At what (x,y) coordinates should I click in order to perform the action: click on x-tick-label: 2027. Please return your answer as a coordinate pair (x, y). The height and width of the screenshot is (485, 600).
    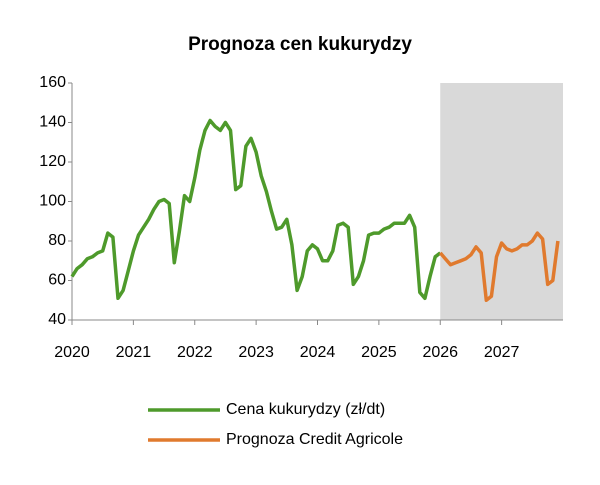
    Looking at the image, I should click on (502, 352).